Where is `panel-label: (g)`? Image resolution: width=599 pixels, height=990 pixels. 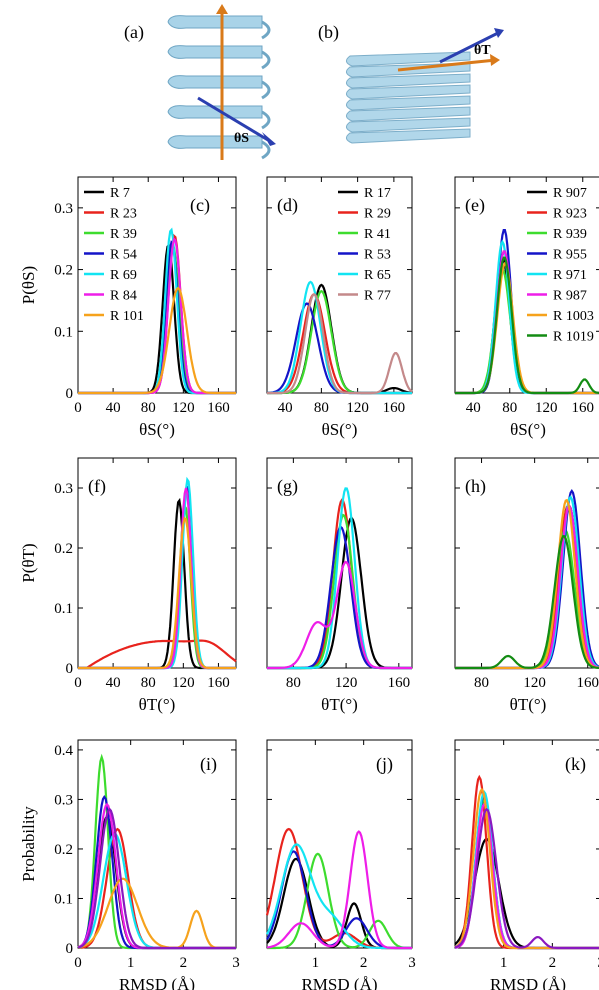
panel-label: (g) is located at coordinates (287, 486).